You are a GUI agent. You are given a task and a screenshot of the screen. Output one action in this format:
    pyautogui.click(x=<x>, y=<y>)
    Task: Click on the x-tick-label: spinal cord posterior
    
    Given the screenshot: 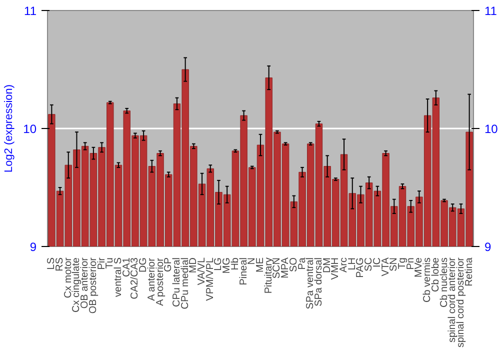 What is the action you would take?
    pyautogui.click(x=460, y=302)
    